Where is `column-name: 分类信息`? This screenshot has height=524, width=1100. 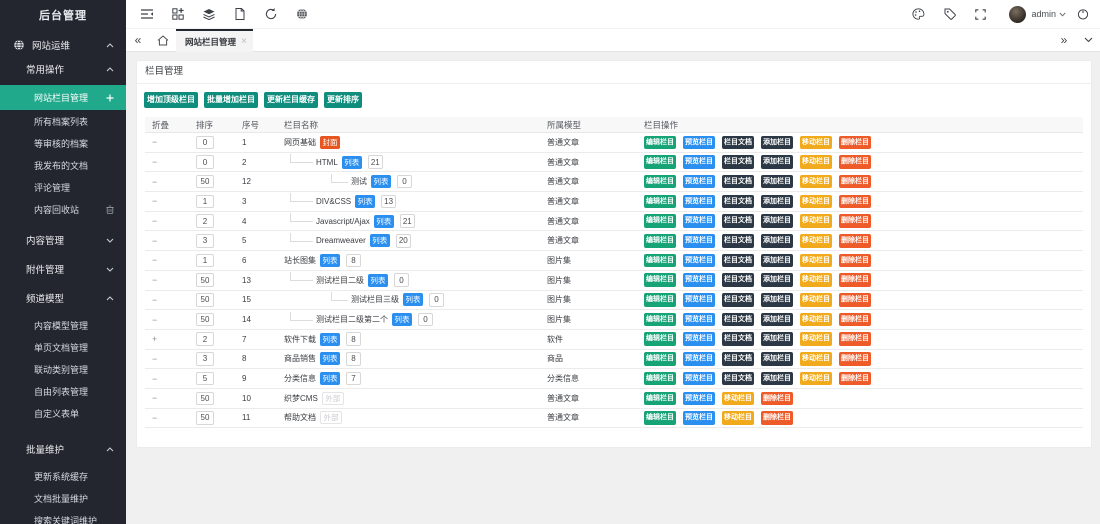
column-name: 分类信息 is located at coordinates (300, 379).